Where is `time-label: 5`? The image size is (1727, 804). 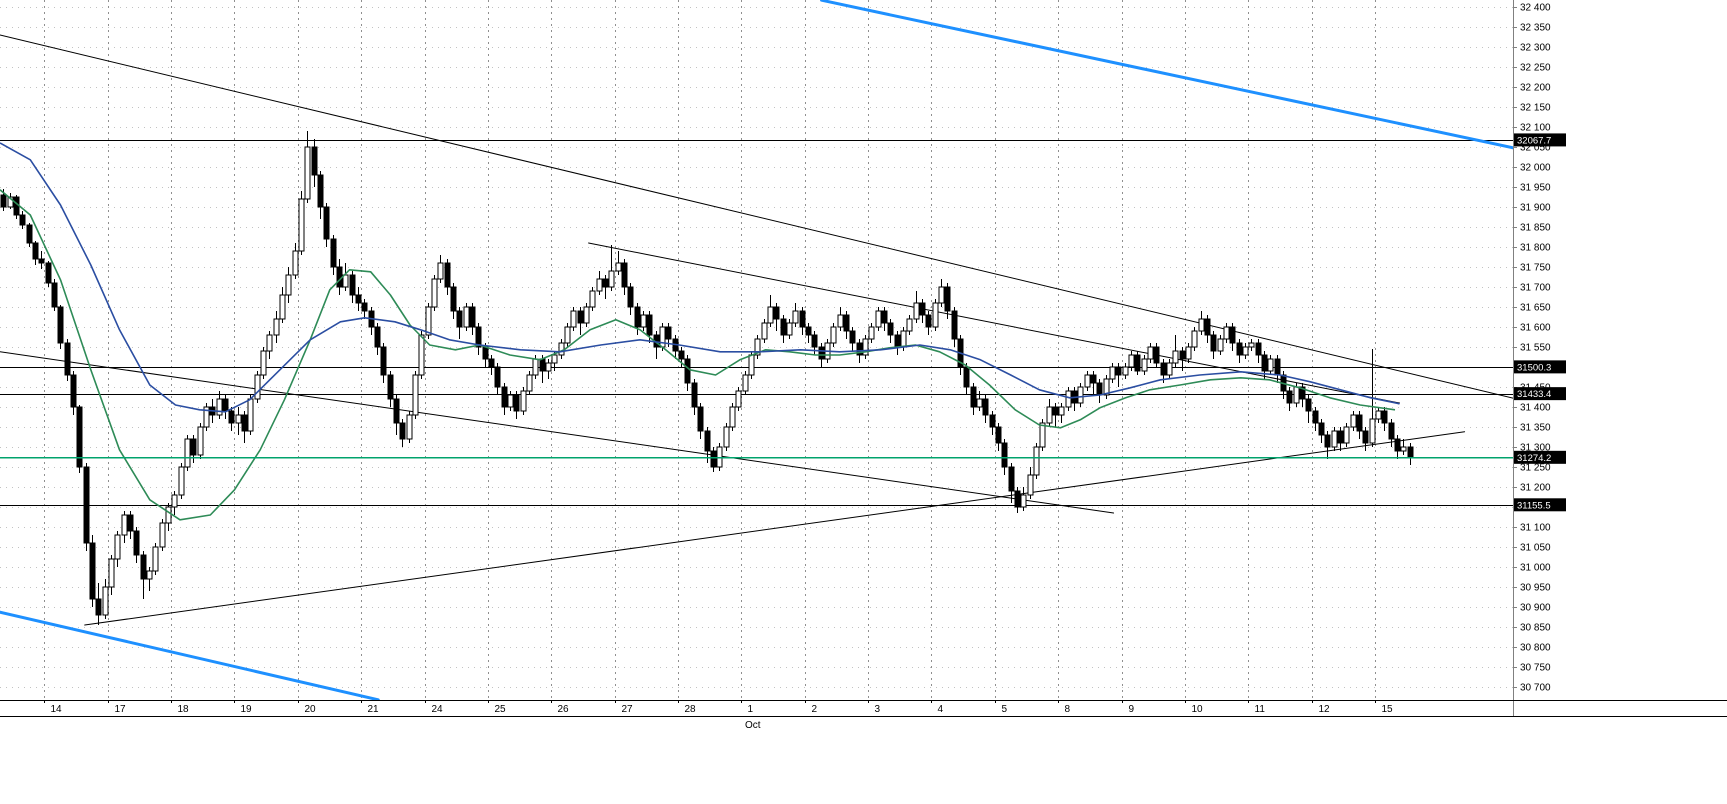
time-label: 5 is located at coordinates (1005, 709).